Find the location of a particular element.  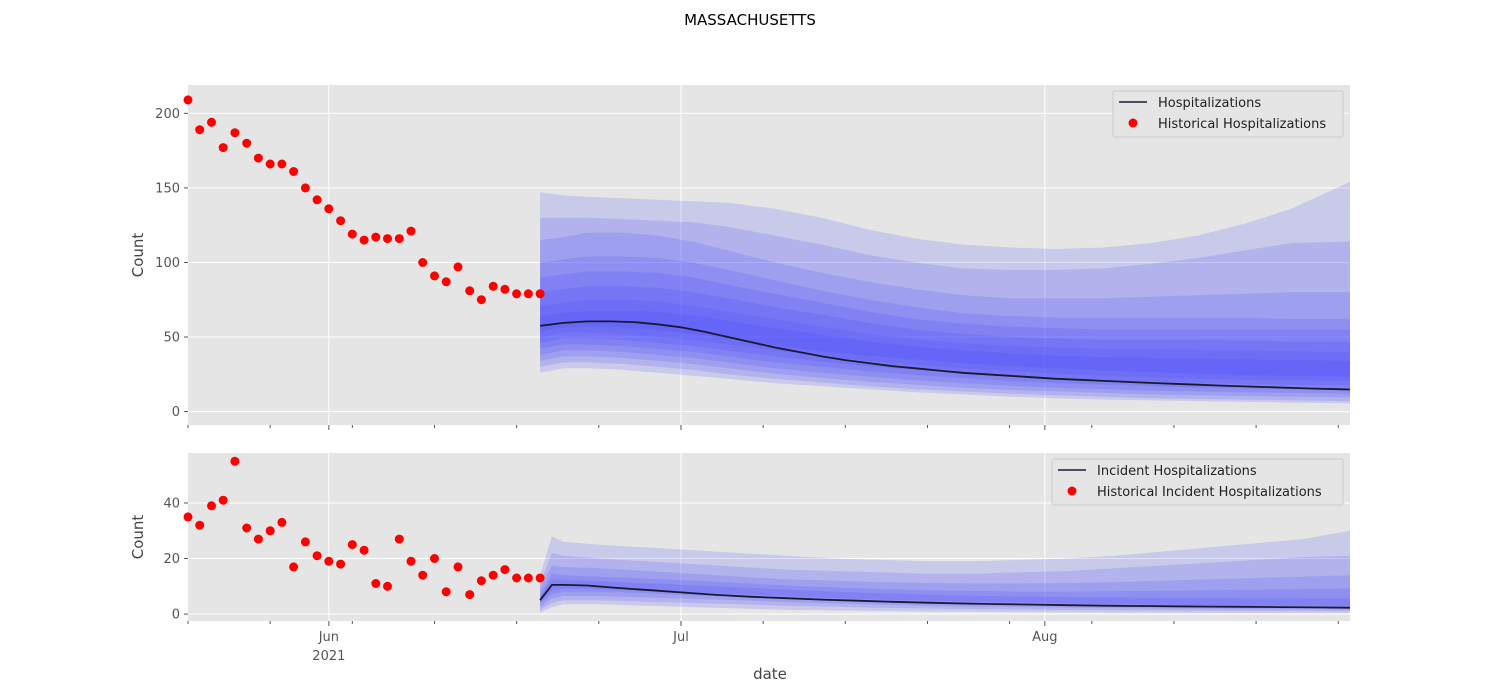

legend-label-historical-hospitalizations: Historical Hospitalizations is located at coordinates (1242, 124).